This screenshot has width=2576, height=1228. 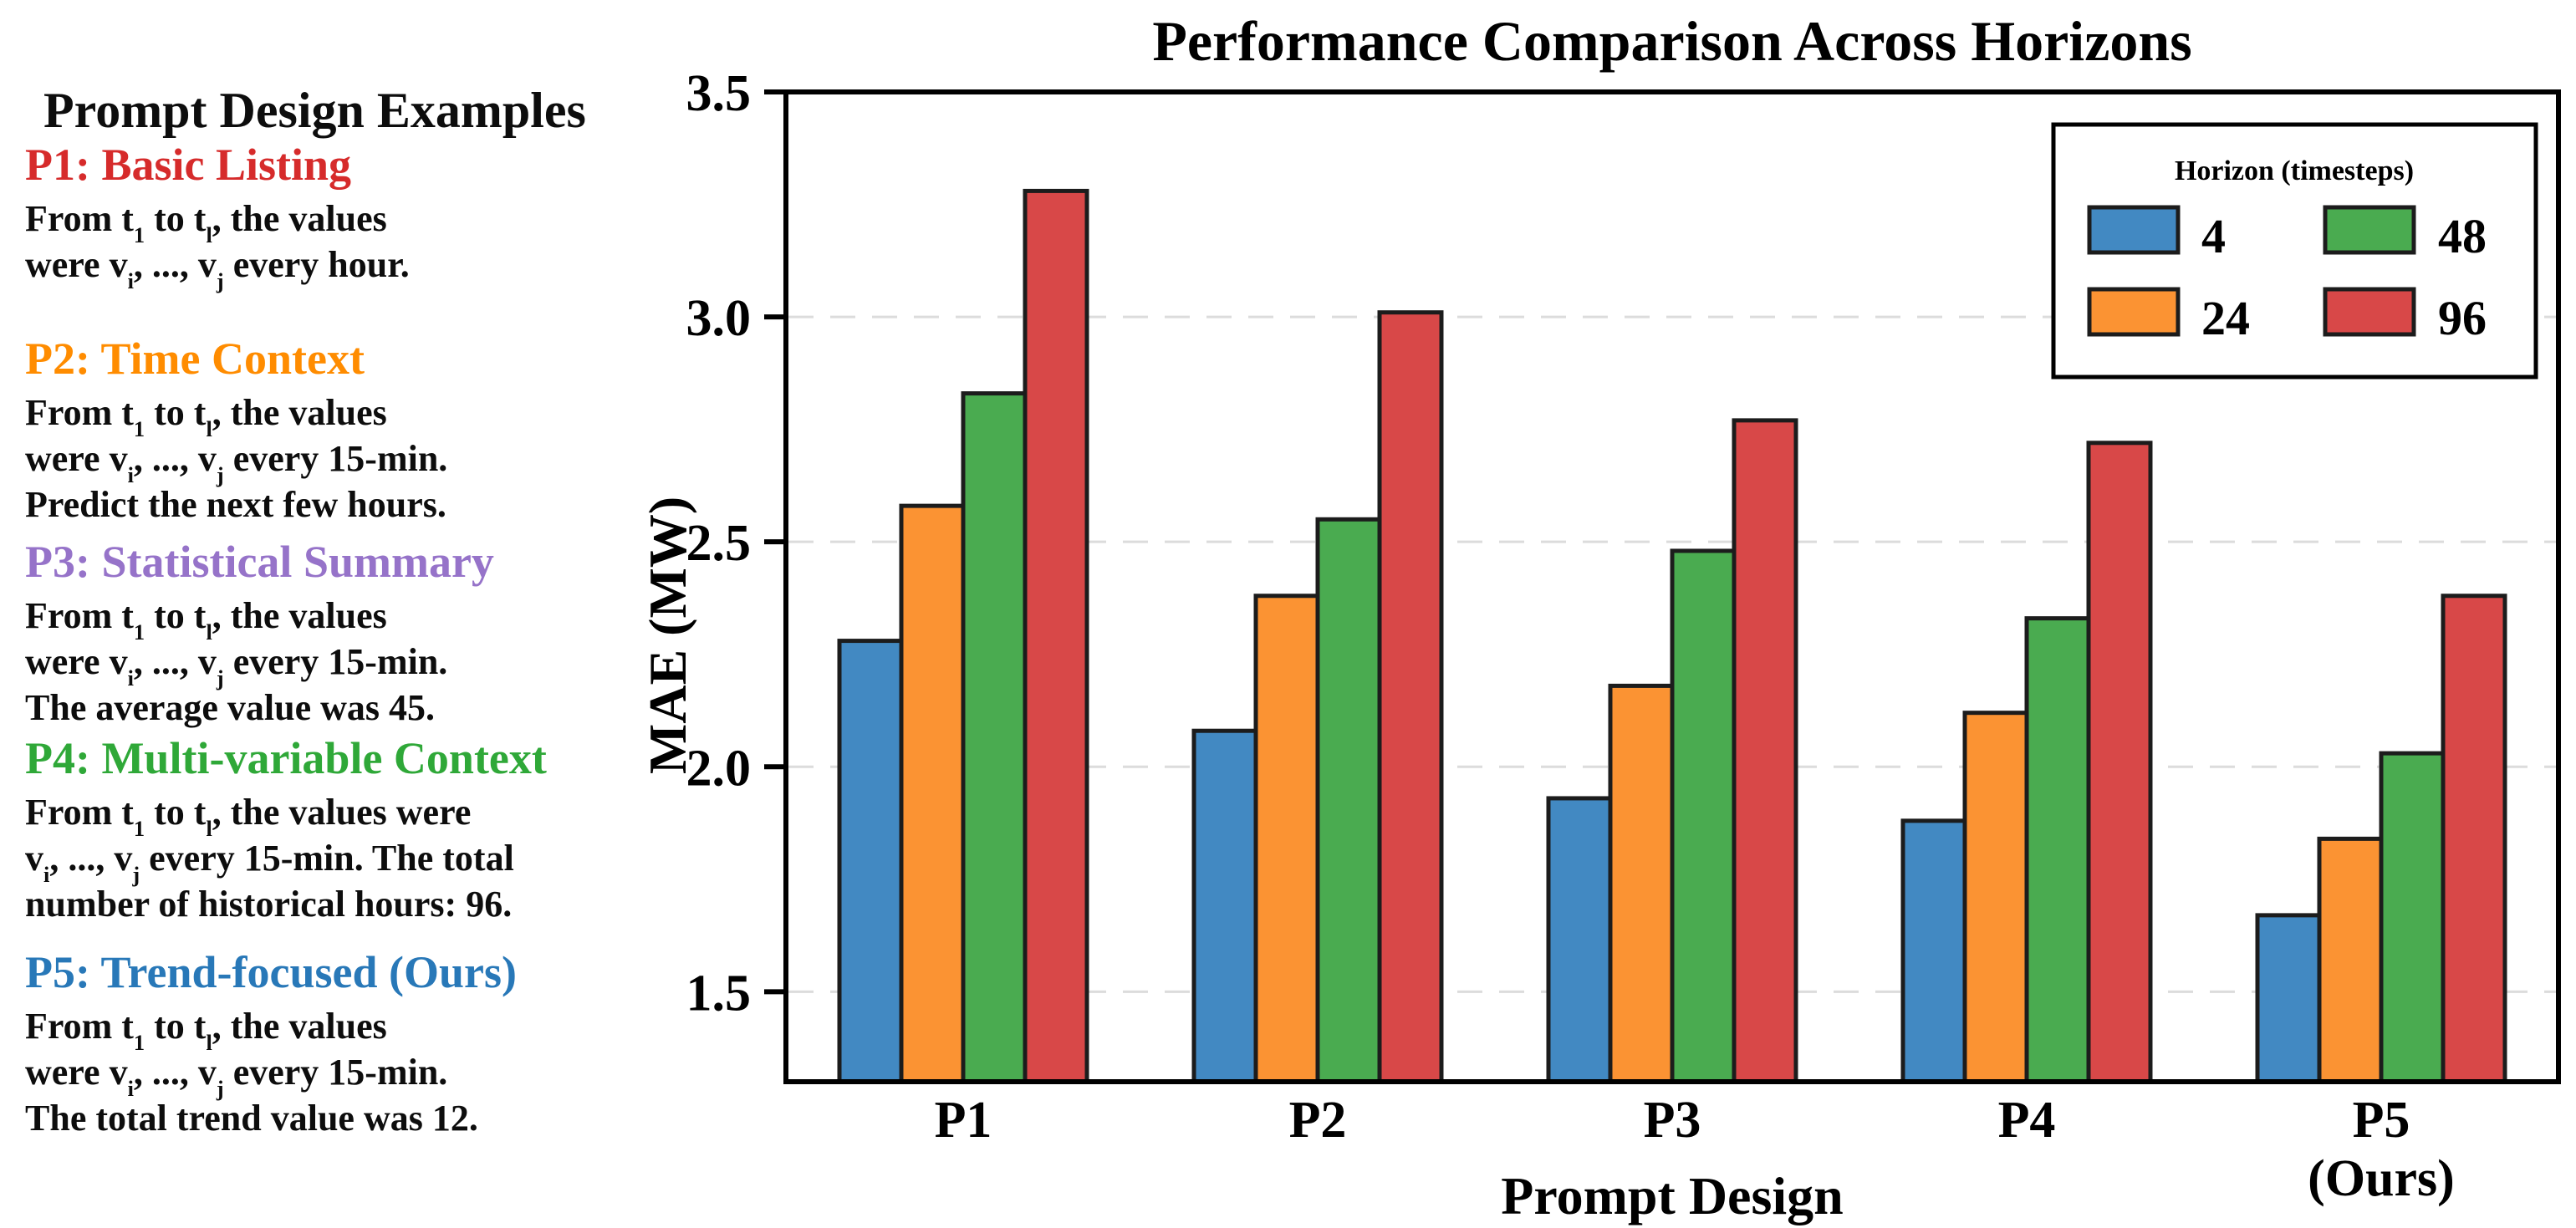 What do you see at coordinates (1641, 884) in the screenshot?
I see `bar-p3-h24` at bounding box center [1641, 884].